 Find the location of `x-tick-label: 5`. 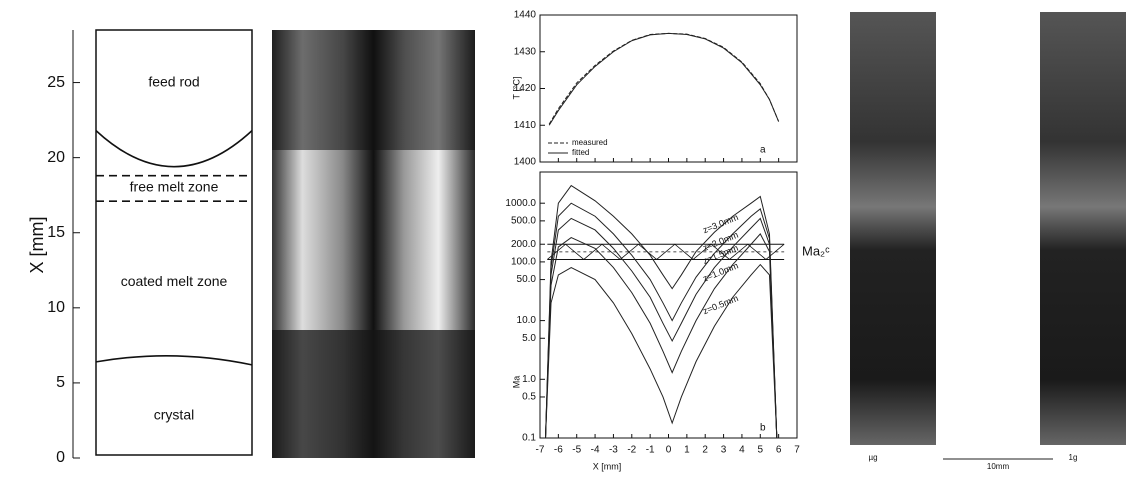

x-tick-label: 5 is located at coordinates (761, 450).